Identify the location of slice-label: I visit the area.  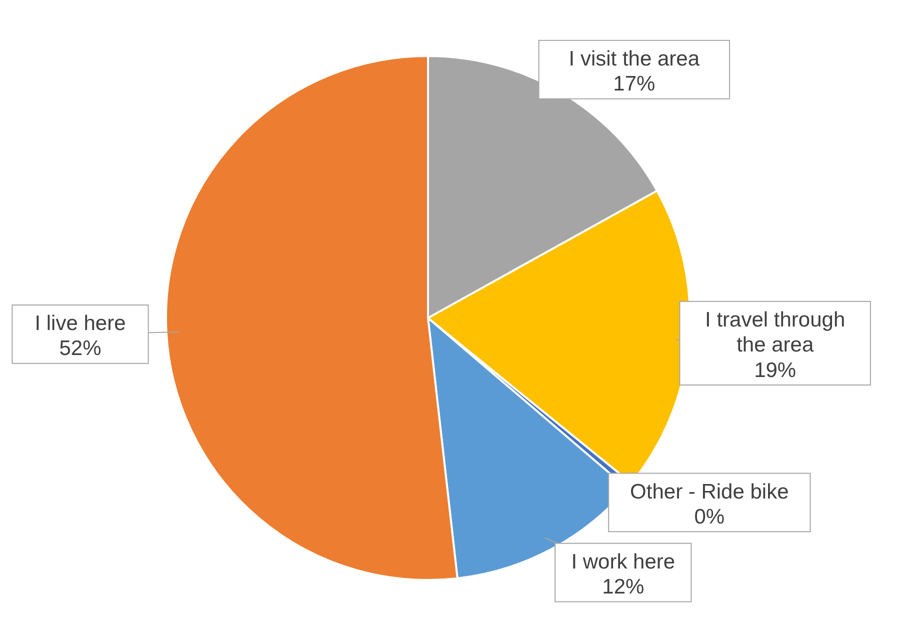
(634, 58).